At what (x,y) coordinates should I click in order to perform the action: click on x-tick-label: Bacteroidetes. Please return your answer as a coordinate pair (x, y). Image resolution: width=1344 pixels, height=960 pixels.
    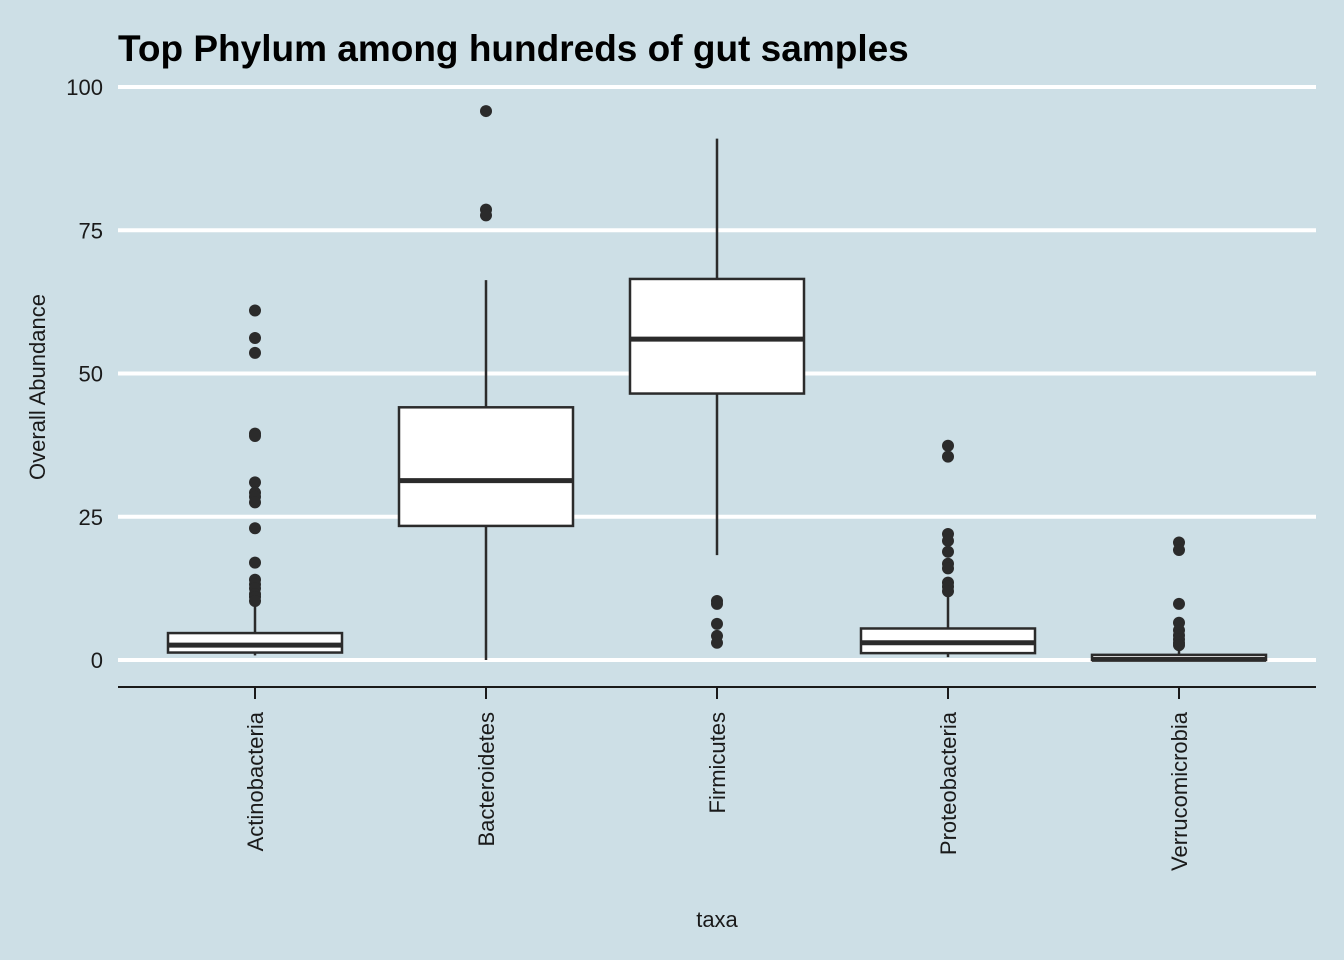
    Looking at the image, I should click on (486, 779).